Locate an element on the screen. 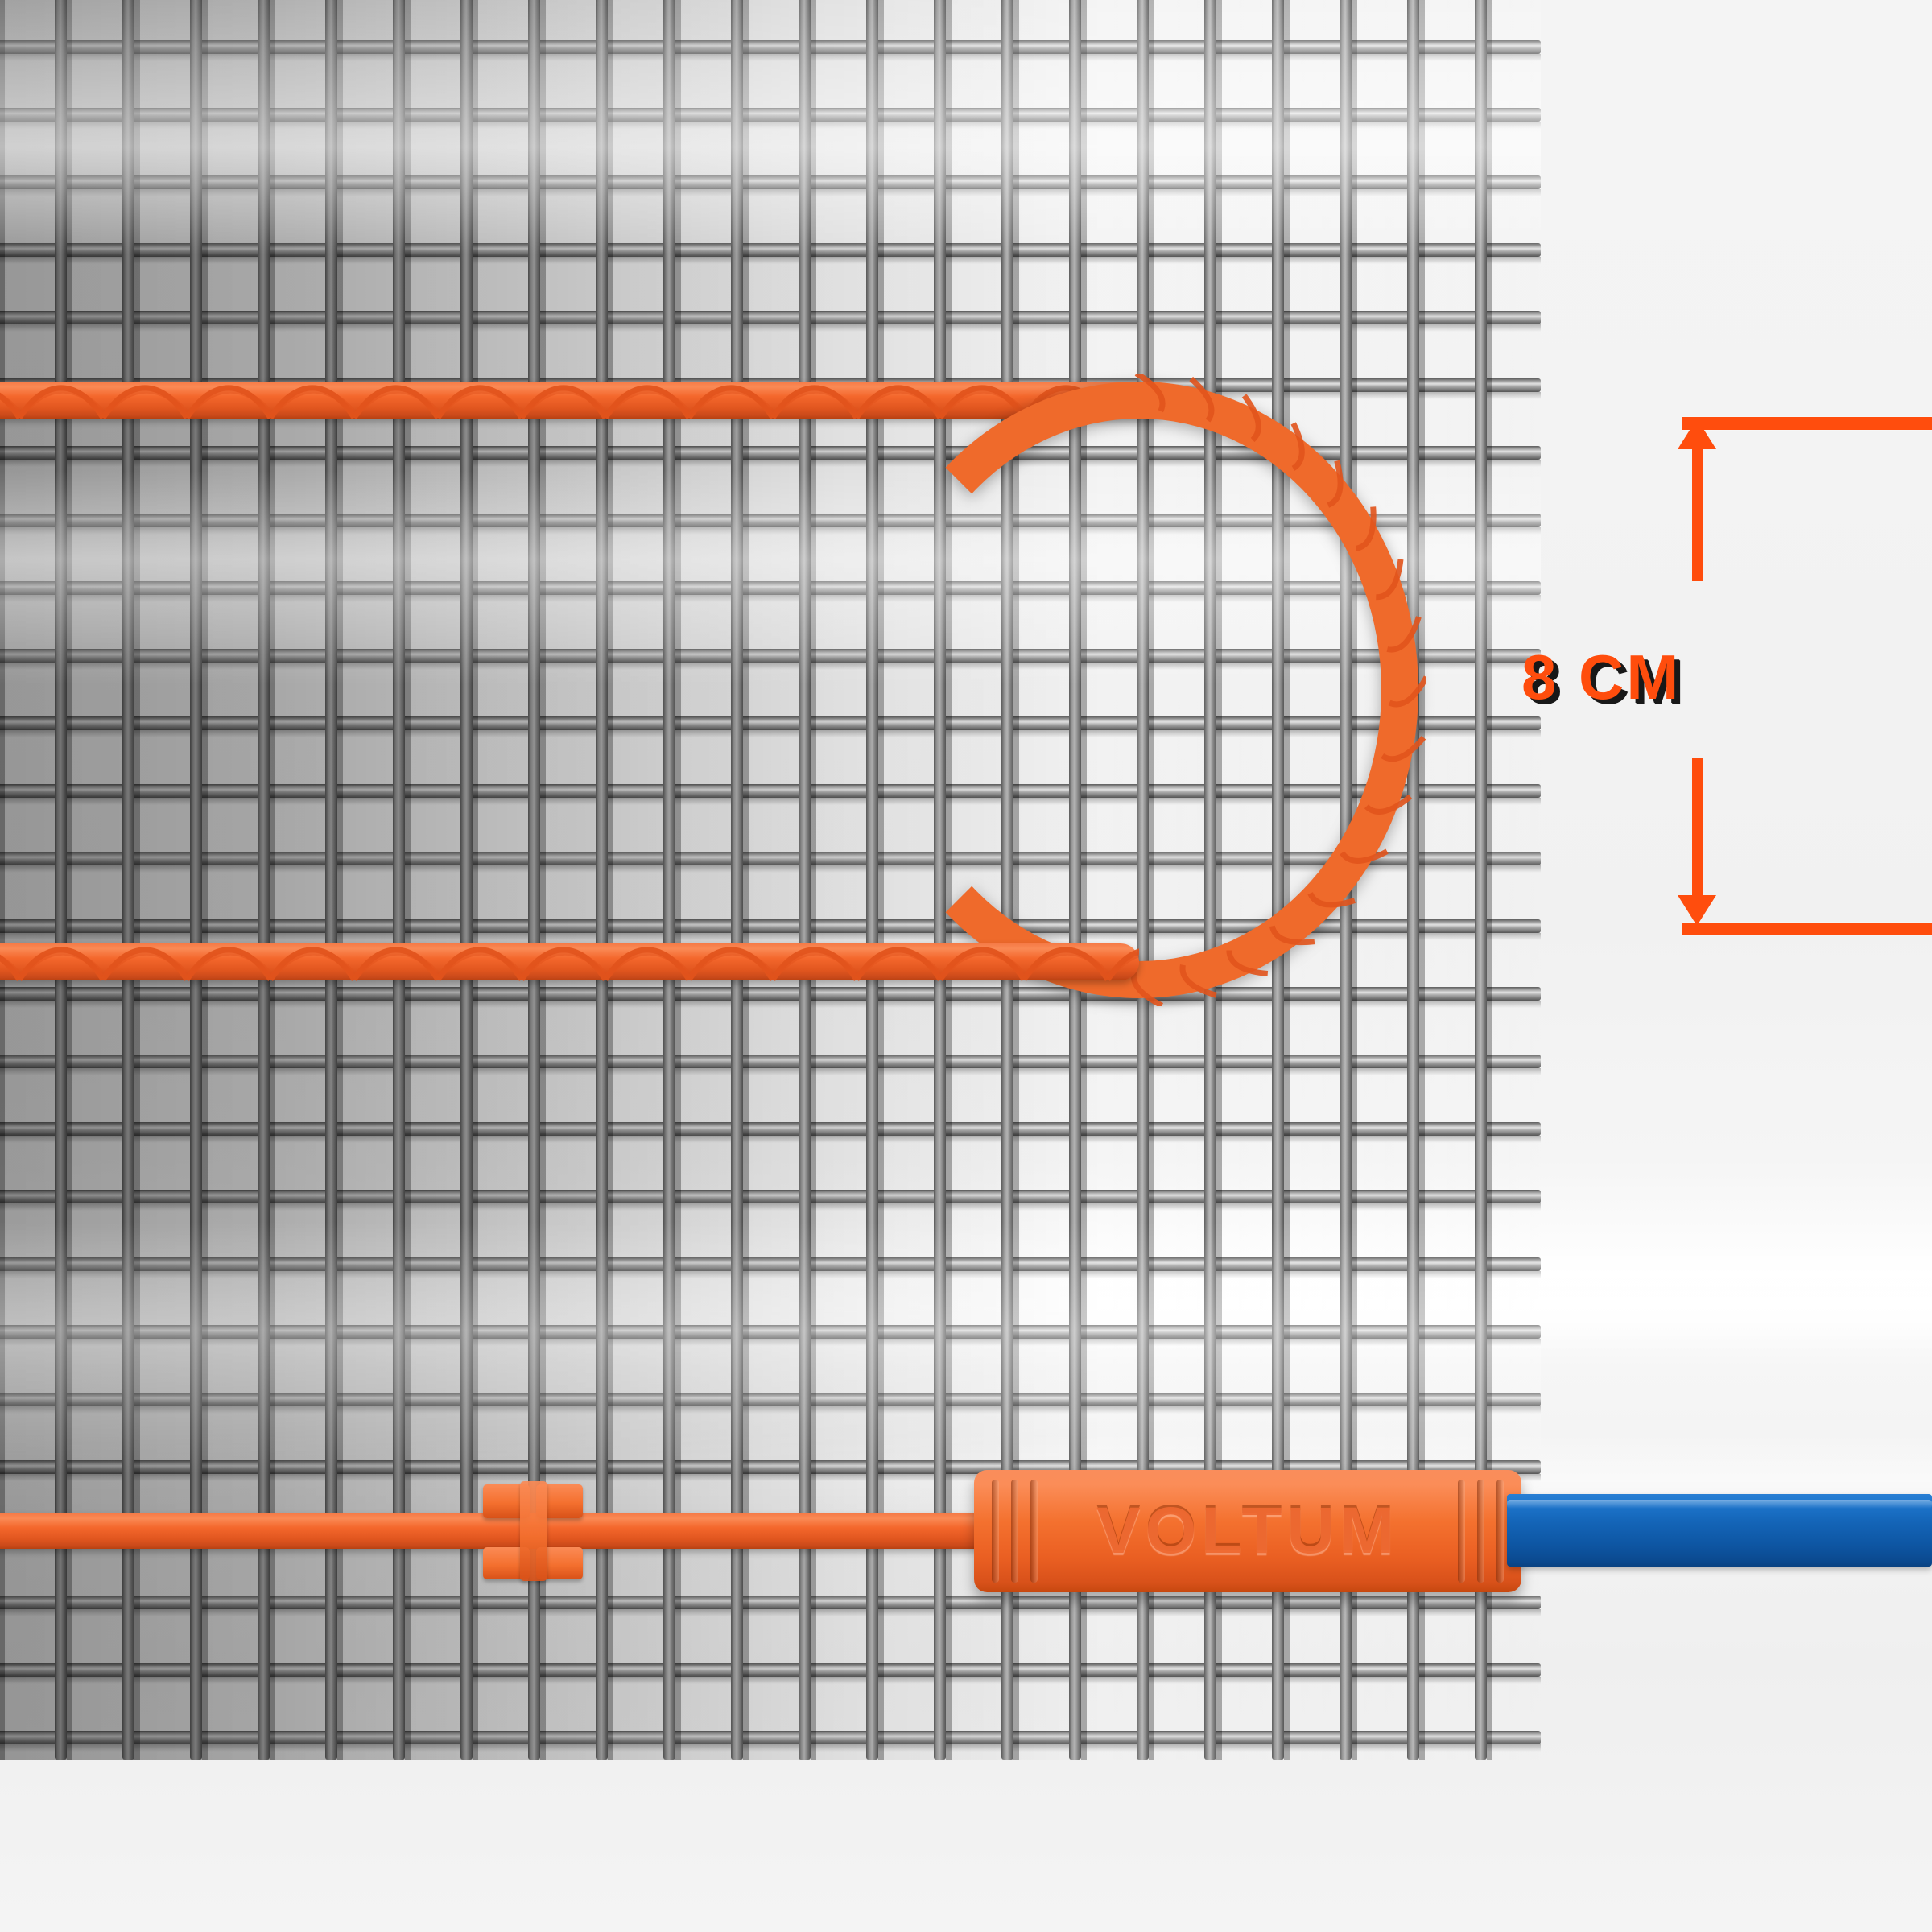 This screenshot has width=1932, height=1932. dimension-leader-top is located at coordinates (1697, 512).